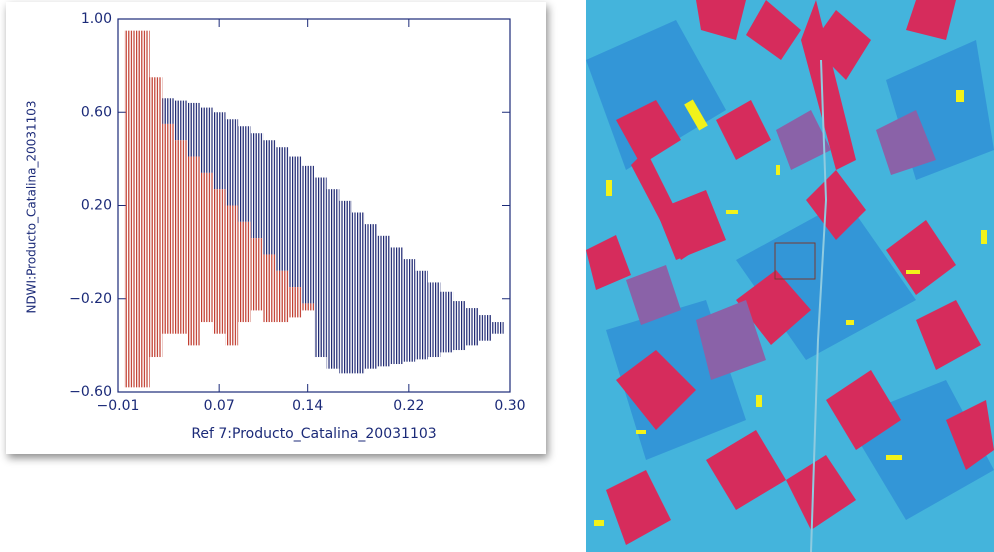  What do you see at coordinates (96, 19) in the screenshot?
I see `y-tick-label: 1.00` at bounding box center [96, 19].